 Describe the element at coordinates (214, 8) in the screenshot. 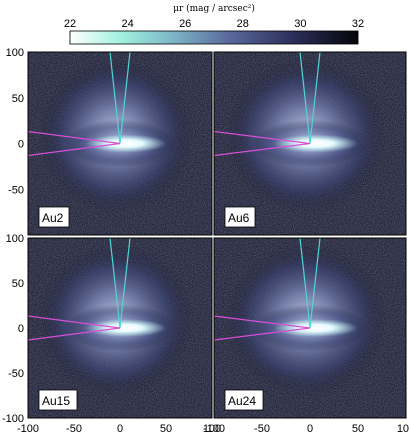

I see `colorbar-title: μr (mag / arcsec²)` at that location.